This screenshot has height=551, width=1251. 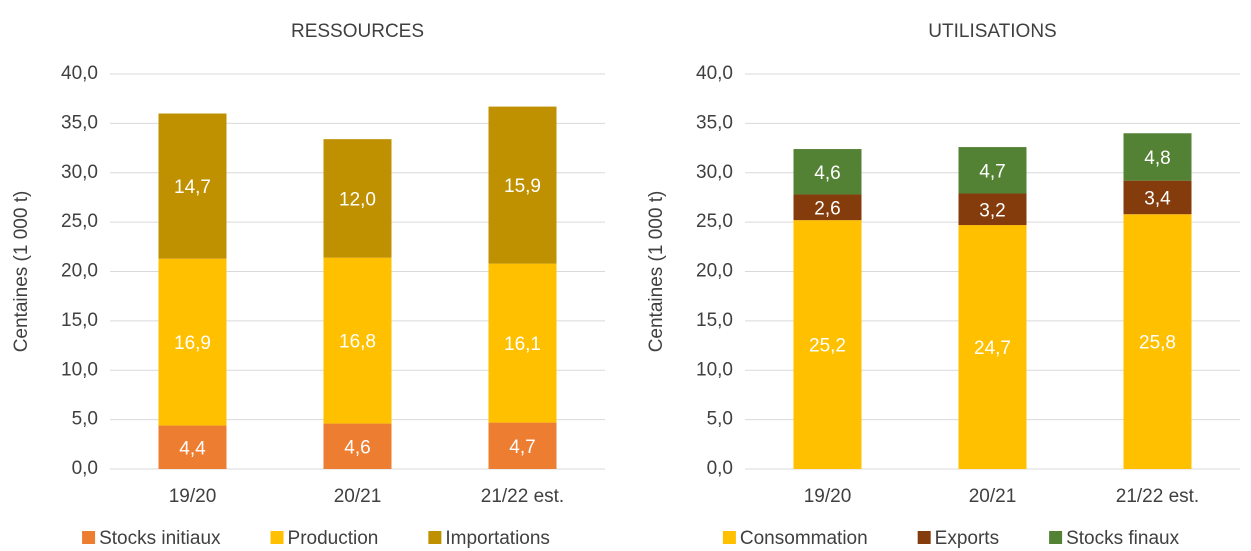 I want to click on data-label: 15,9, so click(x=522, y=186).